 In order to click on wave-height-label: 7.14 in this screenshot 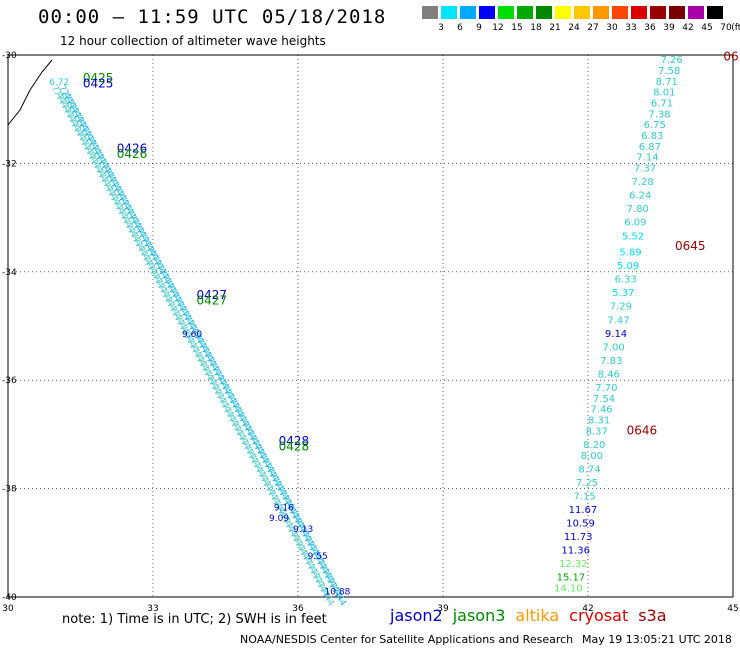, I will do `click(647, 158)`.